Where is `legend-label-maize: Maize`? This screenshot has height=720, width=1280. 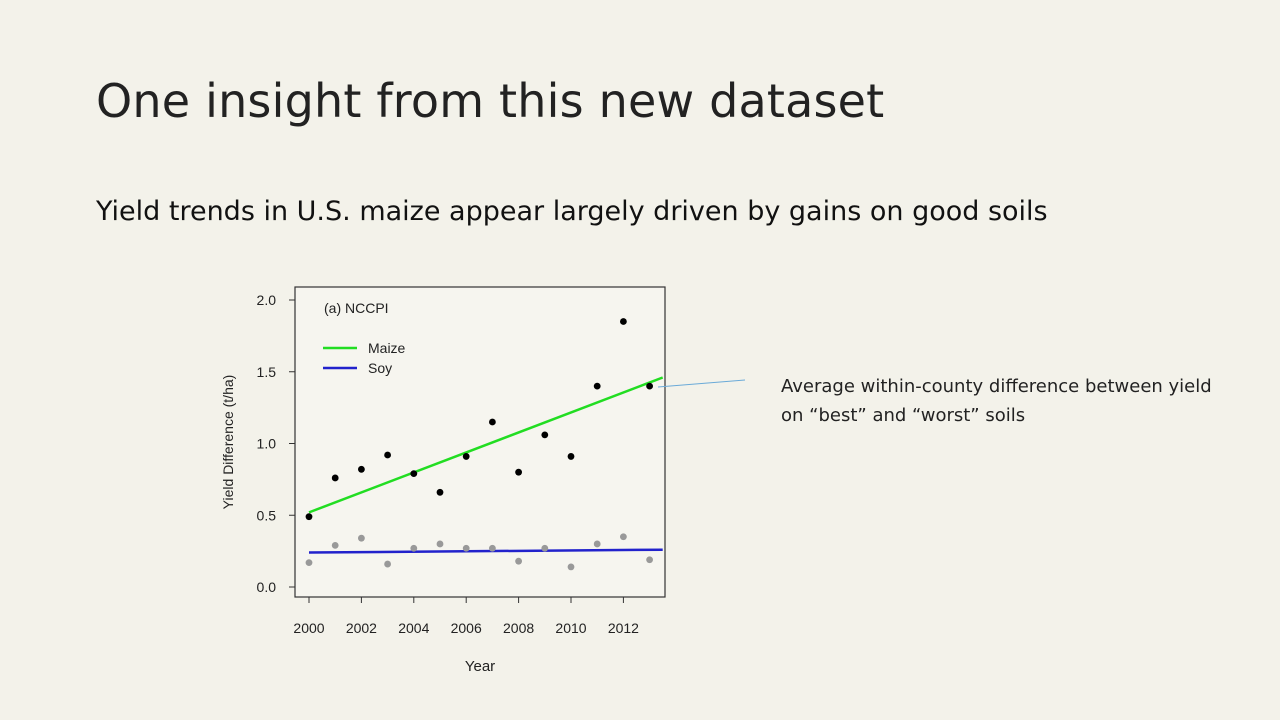
legend-label-maize: Maize is located at coordinates (387, 348).